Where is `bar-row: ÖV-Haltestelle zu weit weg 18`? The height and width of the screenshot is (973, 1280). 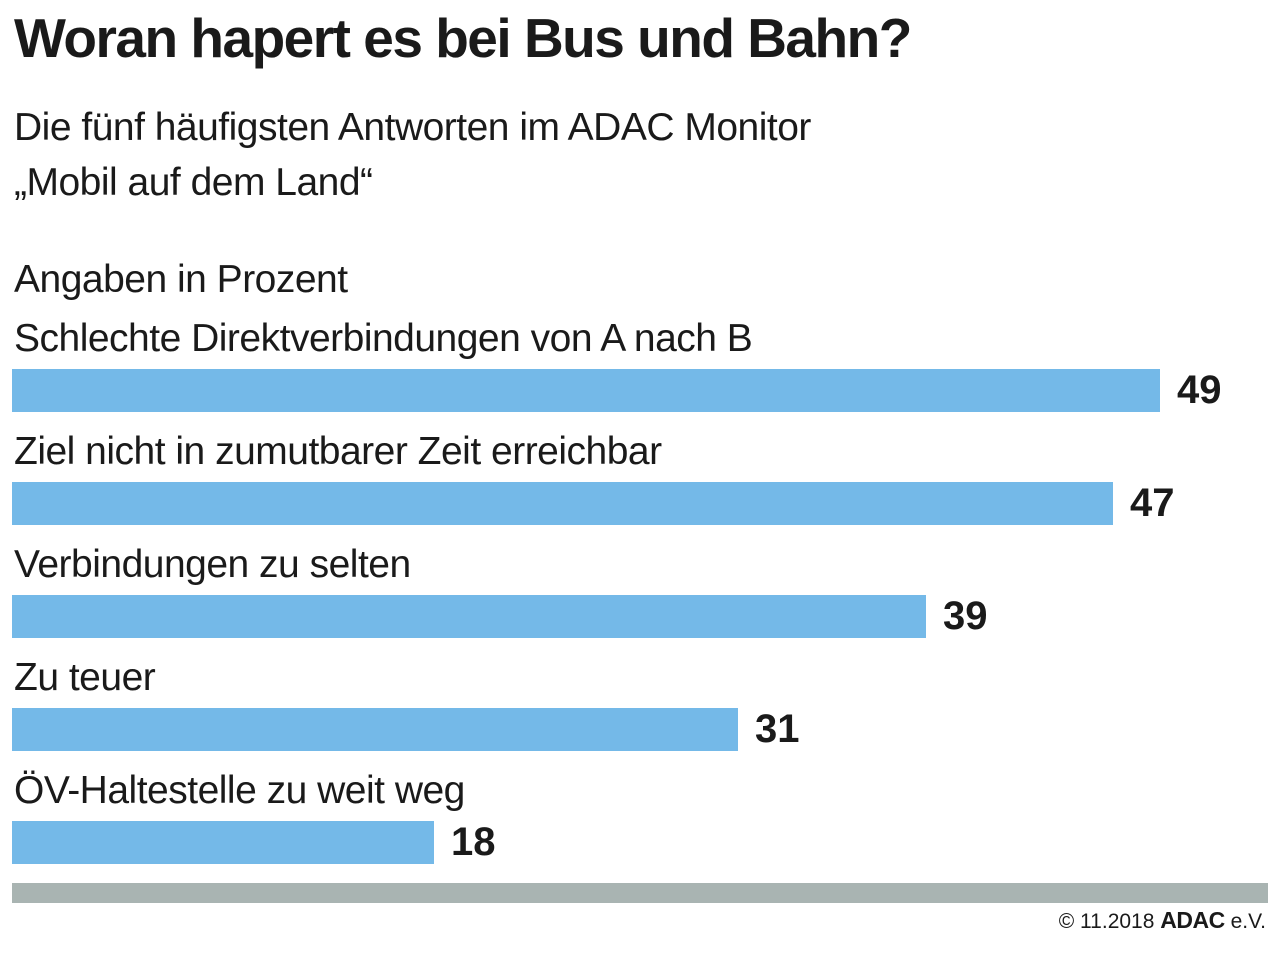
bar-row: ÖV-Haltestelle zu weit weg 18 is located at coordinates (640, 817).